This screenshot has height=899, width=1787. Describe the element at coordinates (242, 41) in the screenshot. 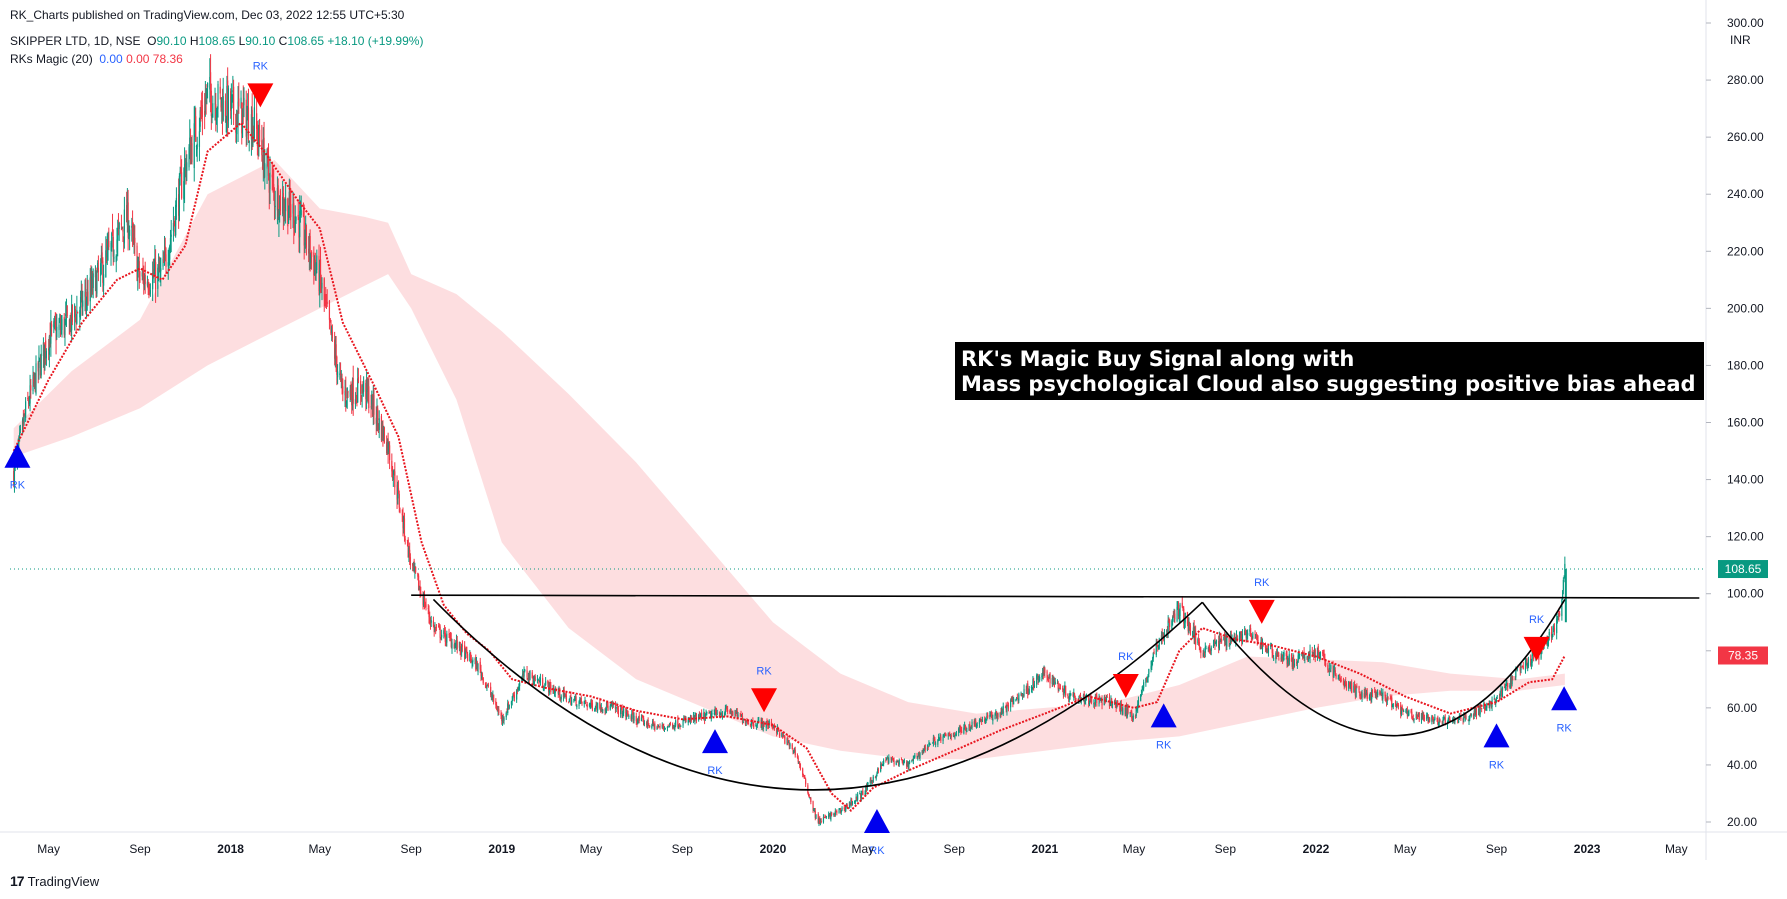

I see `low-label: L` at that location.